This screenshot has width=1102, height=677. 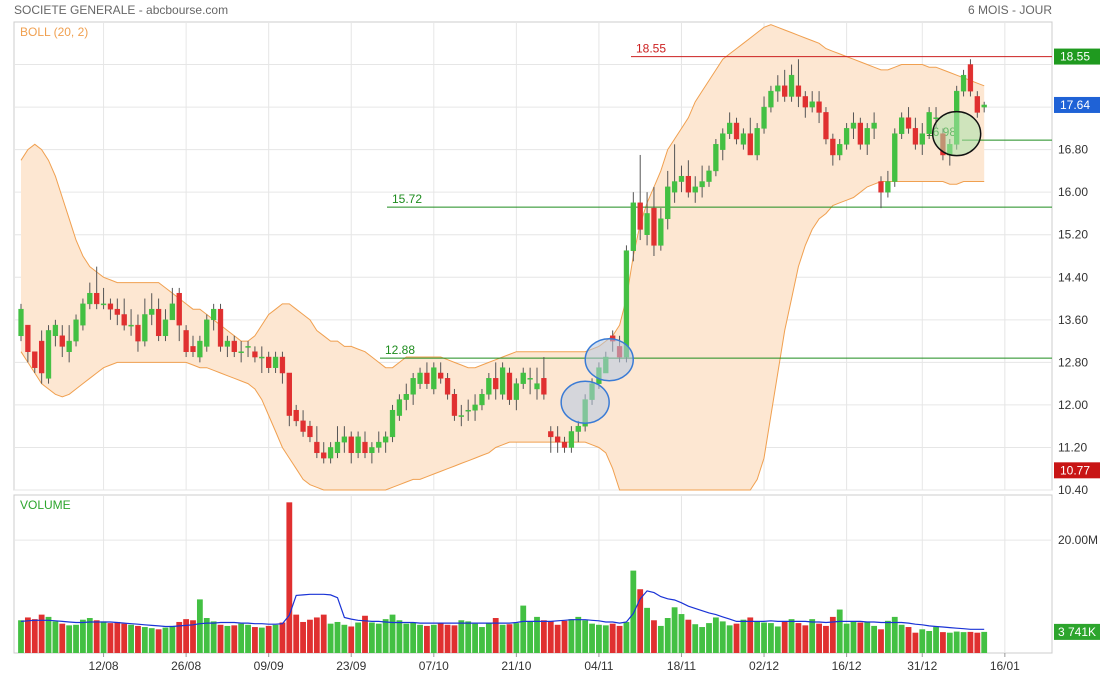 I want to click on chart-title: SOCIETE GENERALE - abcbourse.com, so click(x=121, y=10).